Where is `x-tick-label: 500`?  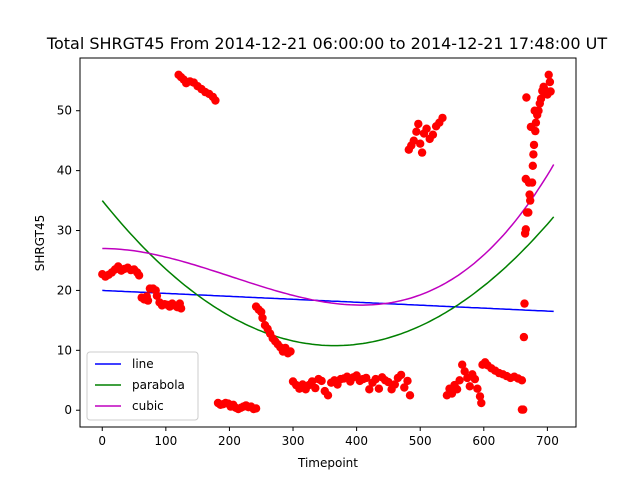
x-tick-label: 500 is located at coordinates (420, 441).